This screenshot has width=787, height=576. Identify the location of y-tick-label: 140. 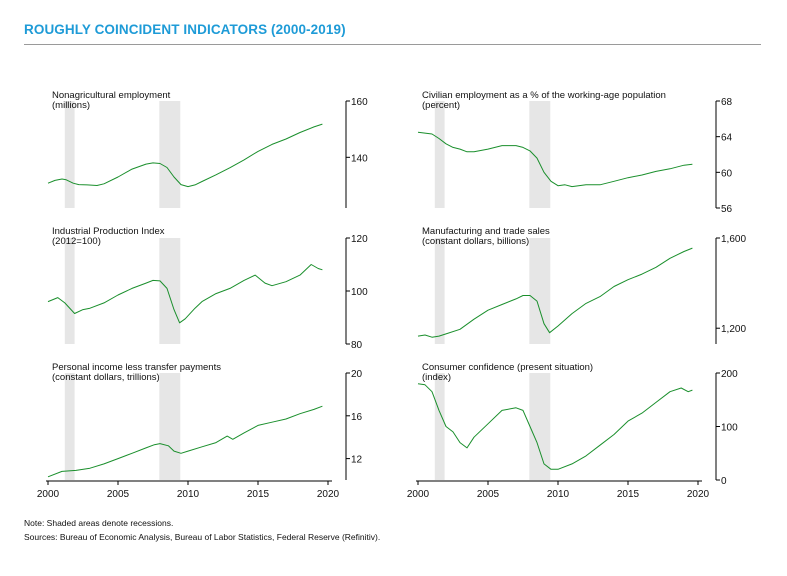
(359, 158).